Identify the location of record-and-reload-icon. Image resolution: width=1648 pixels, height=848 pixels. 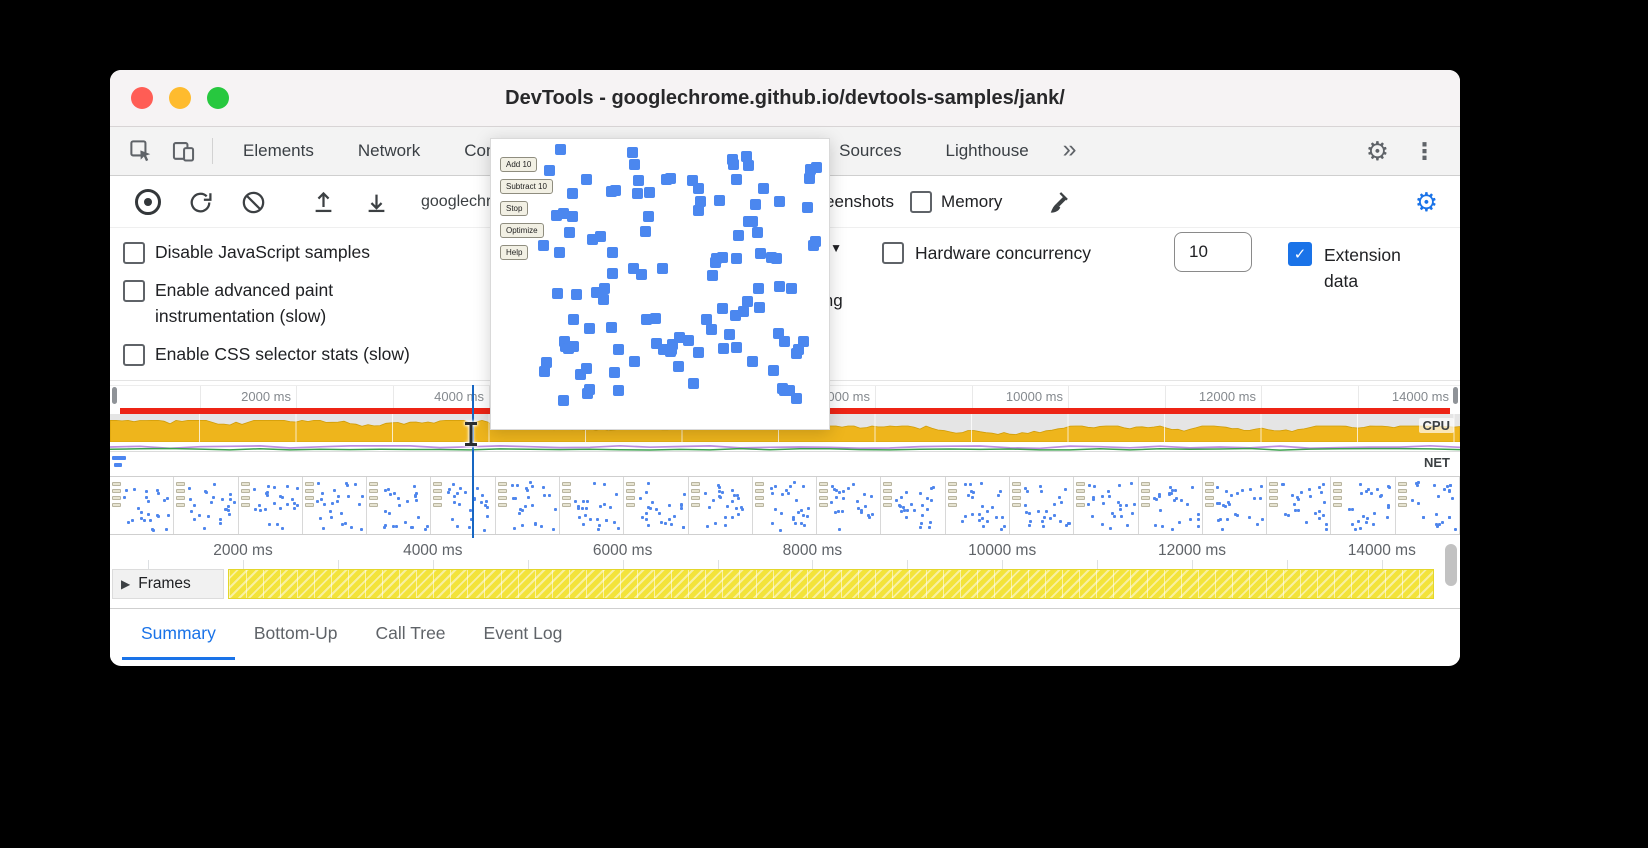
(200, 202).